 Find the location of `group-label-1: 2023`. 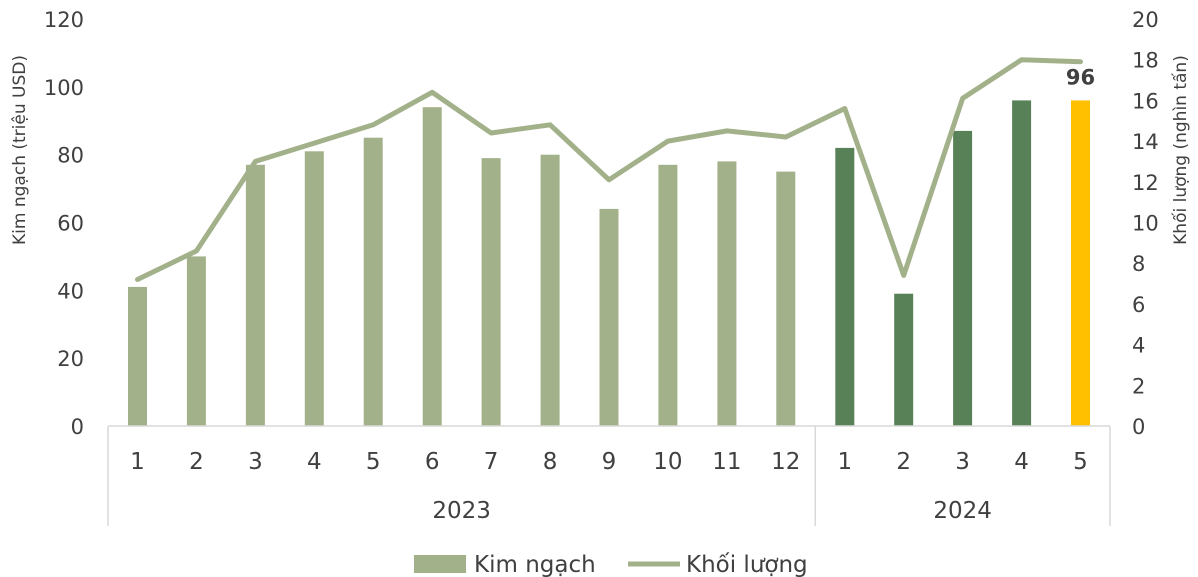

group-label-1: 2023 is located at coordinates (461, 511).